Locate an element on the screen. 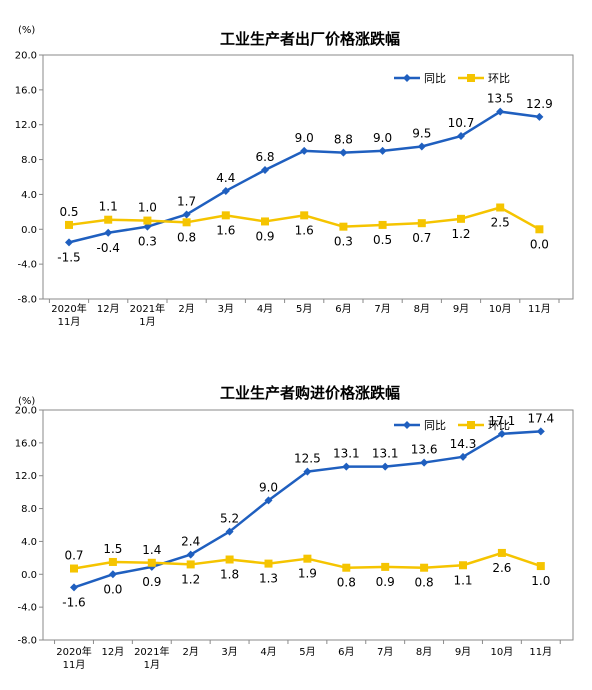  chart-2-data-label-huanbi: 2.6 is located at coordinates (501, 568).